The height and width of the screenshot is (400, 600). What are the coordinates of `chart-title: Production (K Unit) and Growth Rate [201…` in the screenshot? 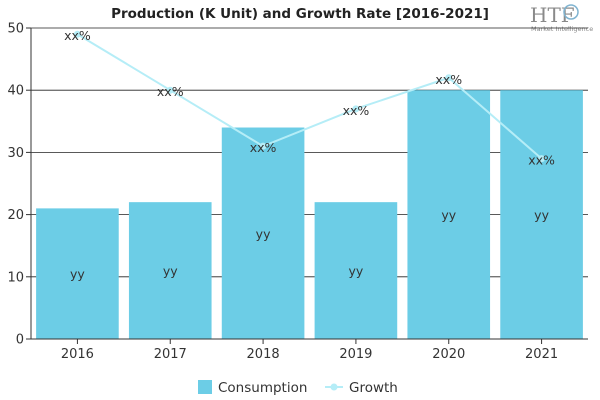 It's located at (300, 14).